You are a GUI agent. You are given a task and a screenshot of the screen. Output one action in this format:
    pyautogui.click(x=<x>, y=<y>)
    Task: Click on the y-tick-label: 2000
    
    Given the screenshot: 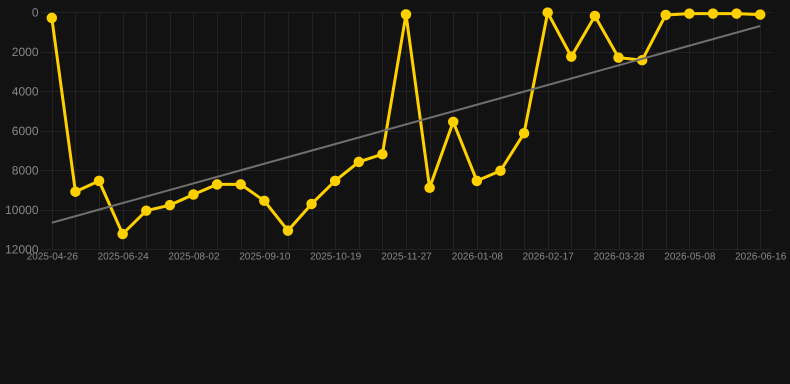 What is the action you would take?
    pyautogui.click(x=25, y=52)
    